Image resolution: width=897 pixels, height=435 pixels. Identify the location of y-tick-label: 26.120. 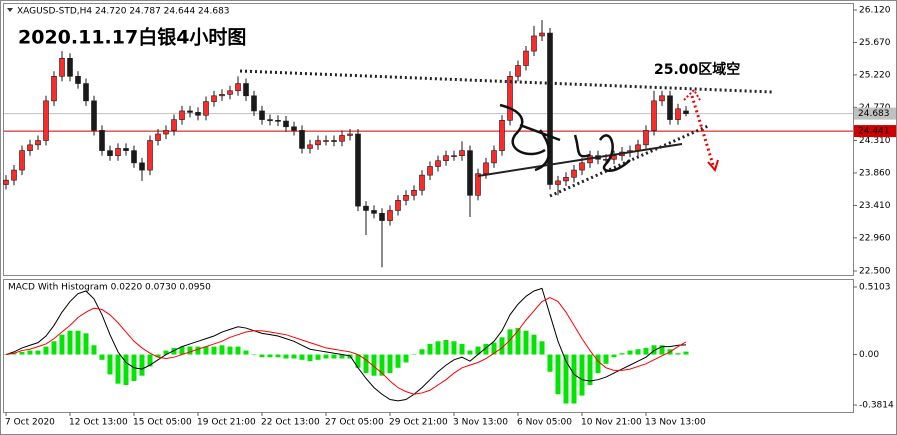
(875, 10).